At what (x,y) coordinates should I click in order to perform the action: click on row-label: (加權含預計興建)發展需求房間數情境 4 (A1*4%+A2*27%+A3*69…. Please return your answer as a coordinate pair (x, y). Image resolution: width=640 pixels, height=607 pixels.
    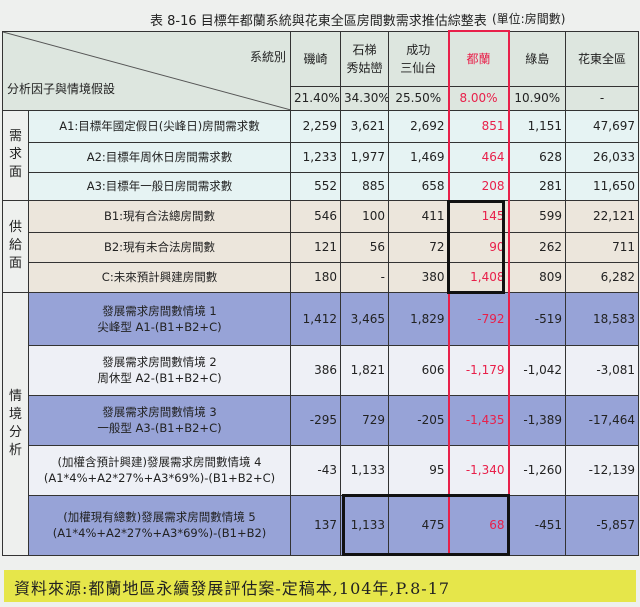
    Looking at the image, I should click on (159, 470).